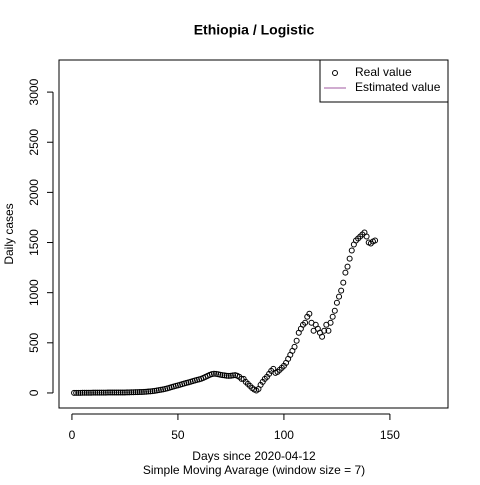 The height and width of the screenshot is (485, 480). Describe the element at coordinates (254, 456) in the screenshot. I see `x-axis-label: Days since 2020-04-12` at that location.